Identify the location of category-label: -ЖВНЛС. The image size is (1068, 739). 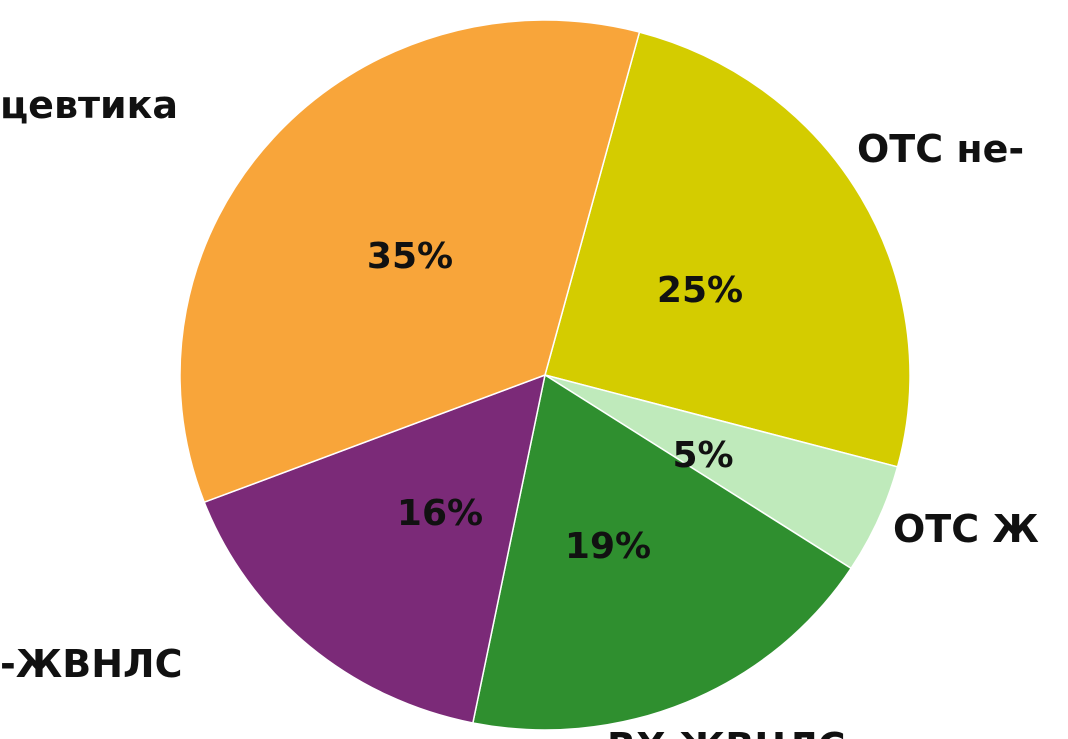
(91, 664).